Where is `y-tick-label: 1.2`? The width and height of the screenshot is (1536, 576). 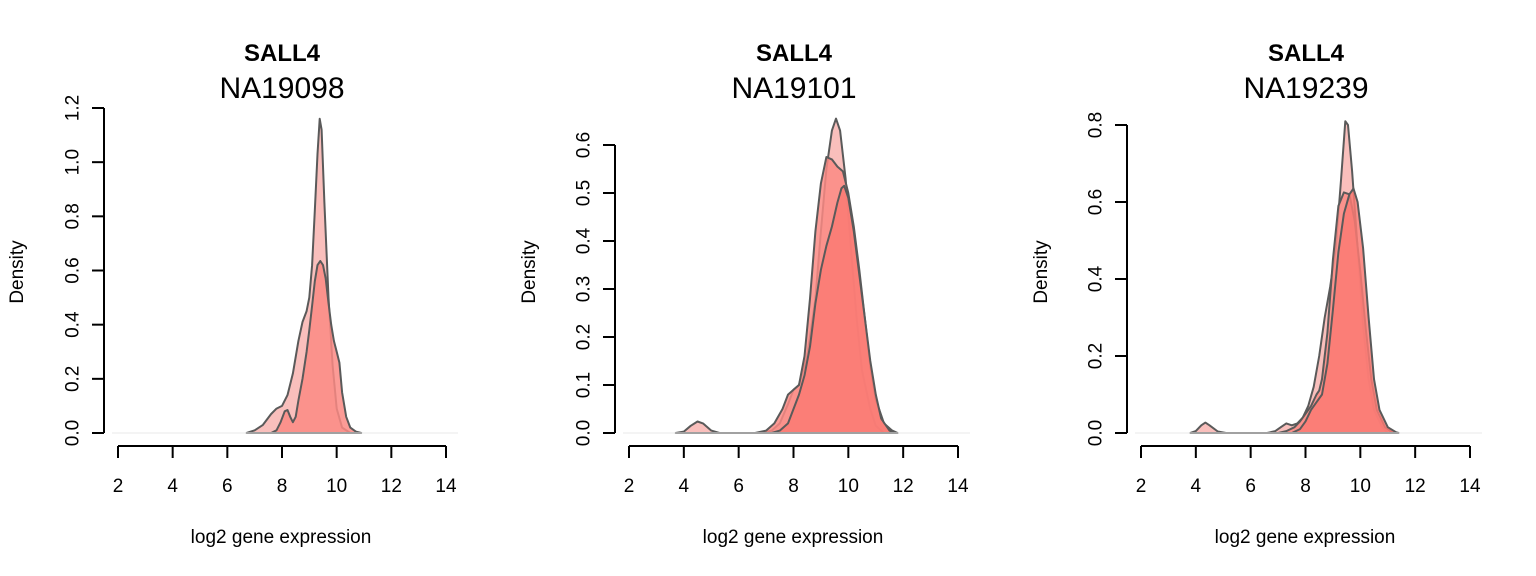 y-tick-label: 1.2 is located at coordinates (73, 108).